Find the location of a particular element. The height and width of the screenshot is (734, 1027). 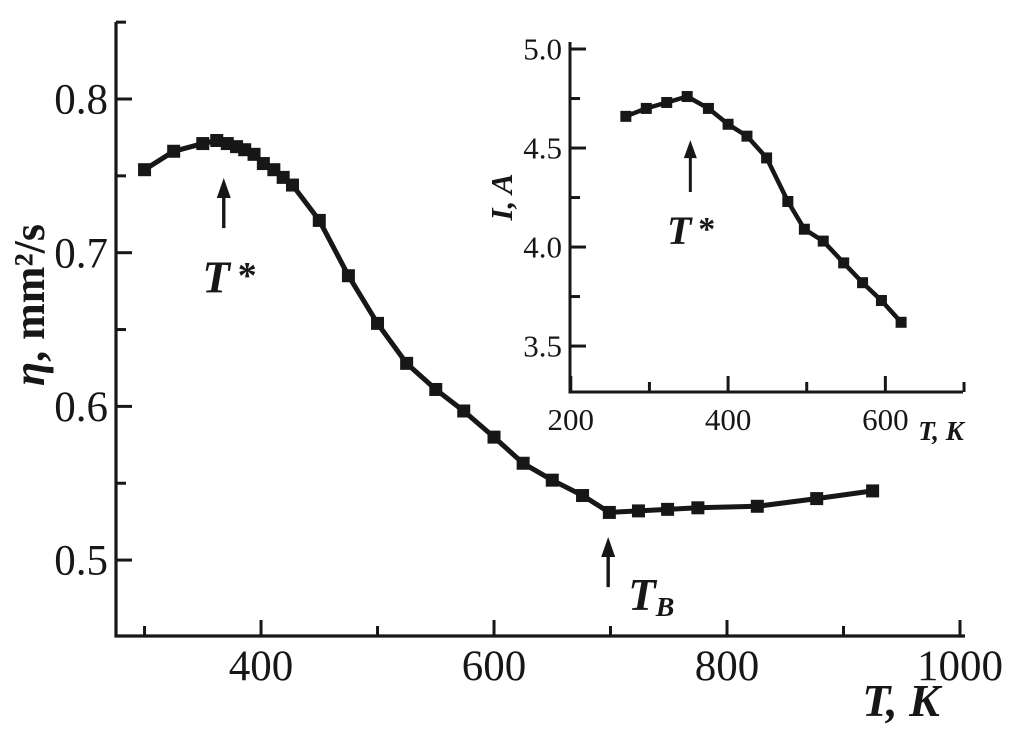

main-x-tick-label-1000: 1000 is located at coordinates (960, 666).